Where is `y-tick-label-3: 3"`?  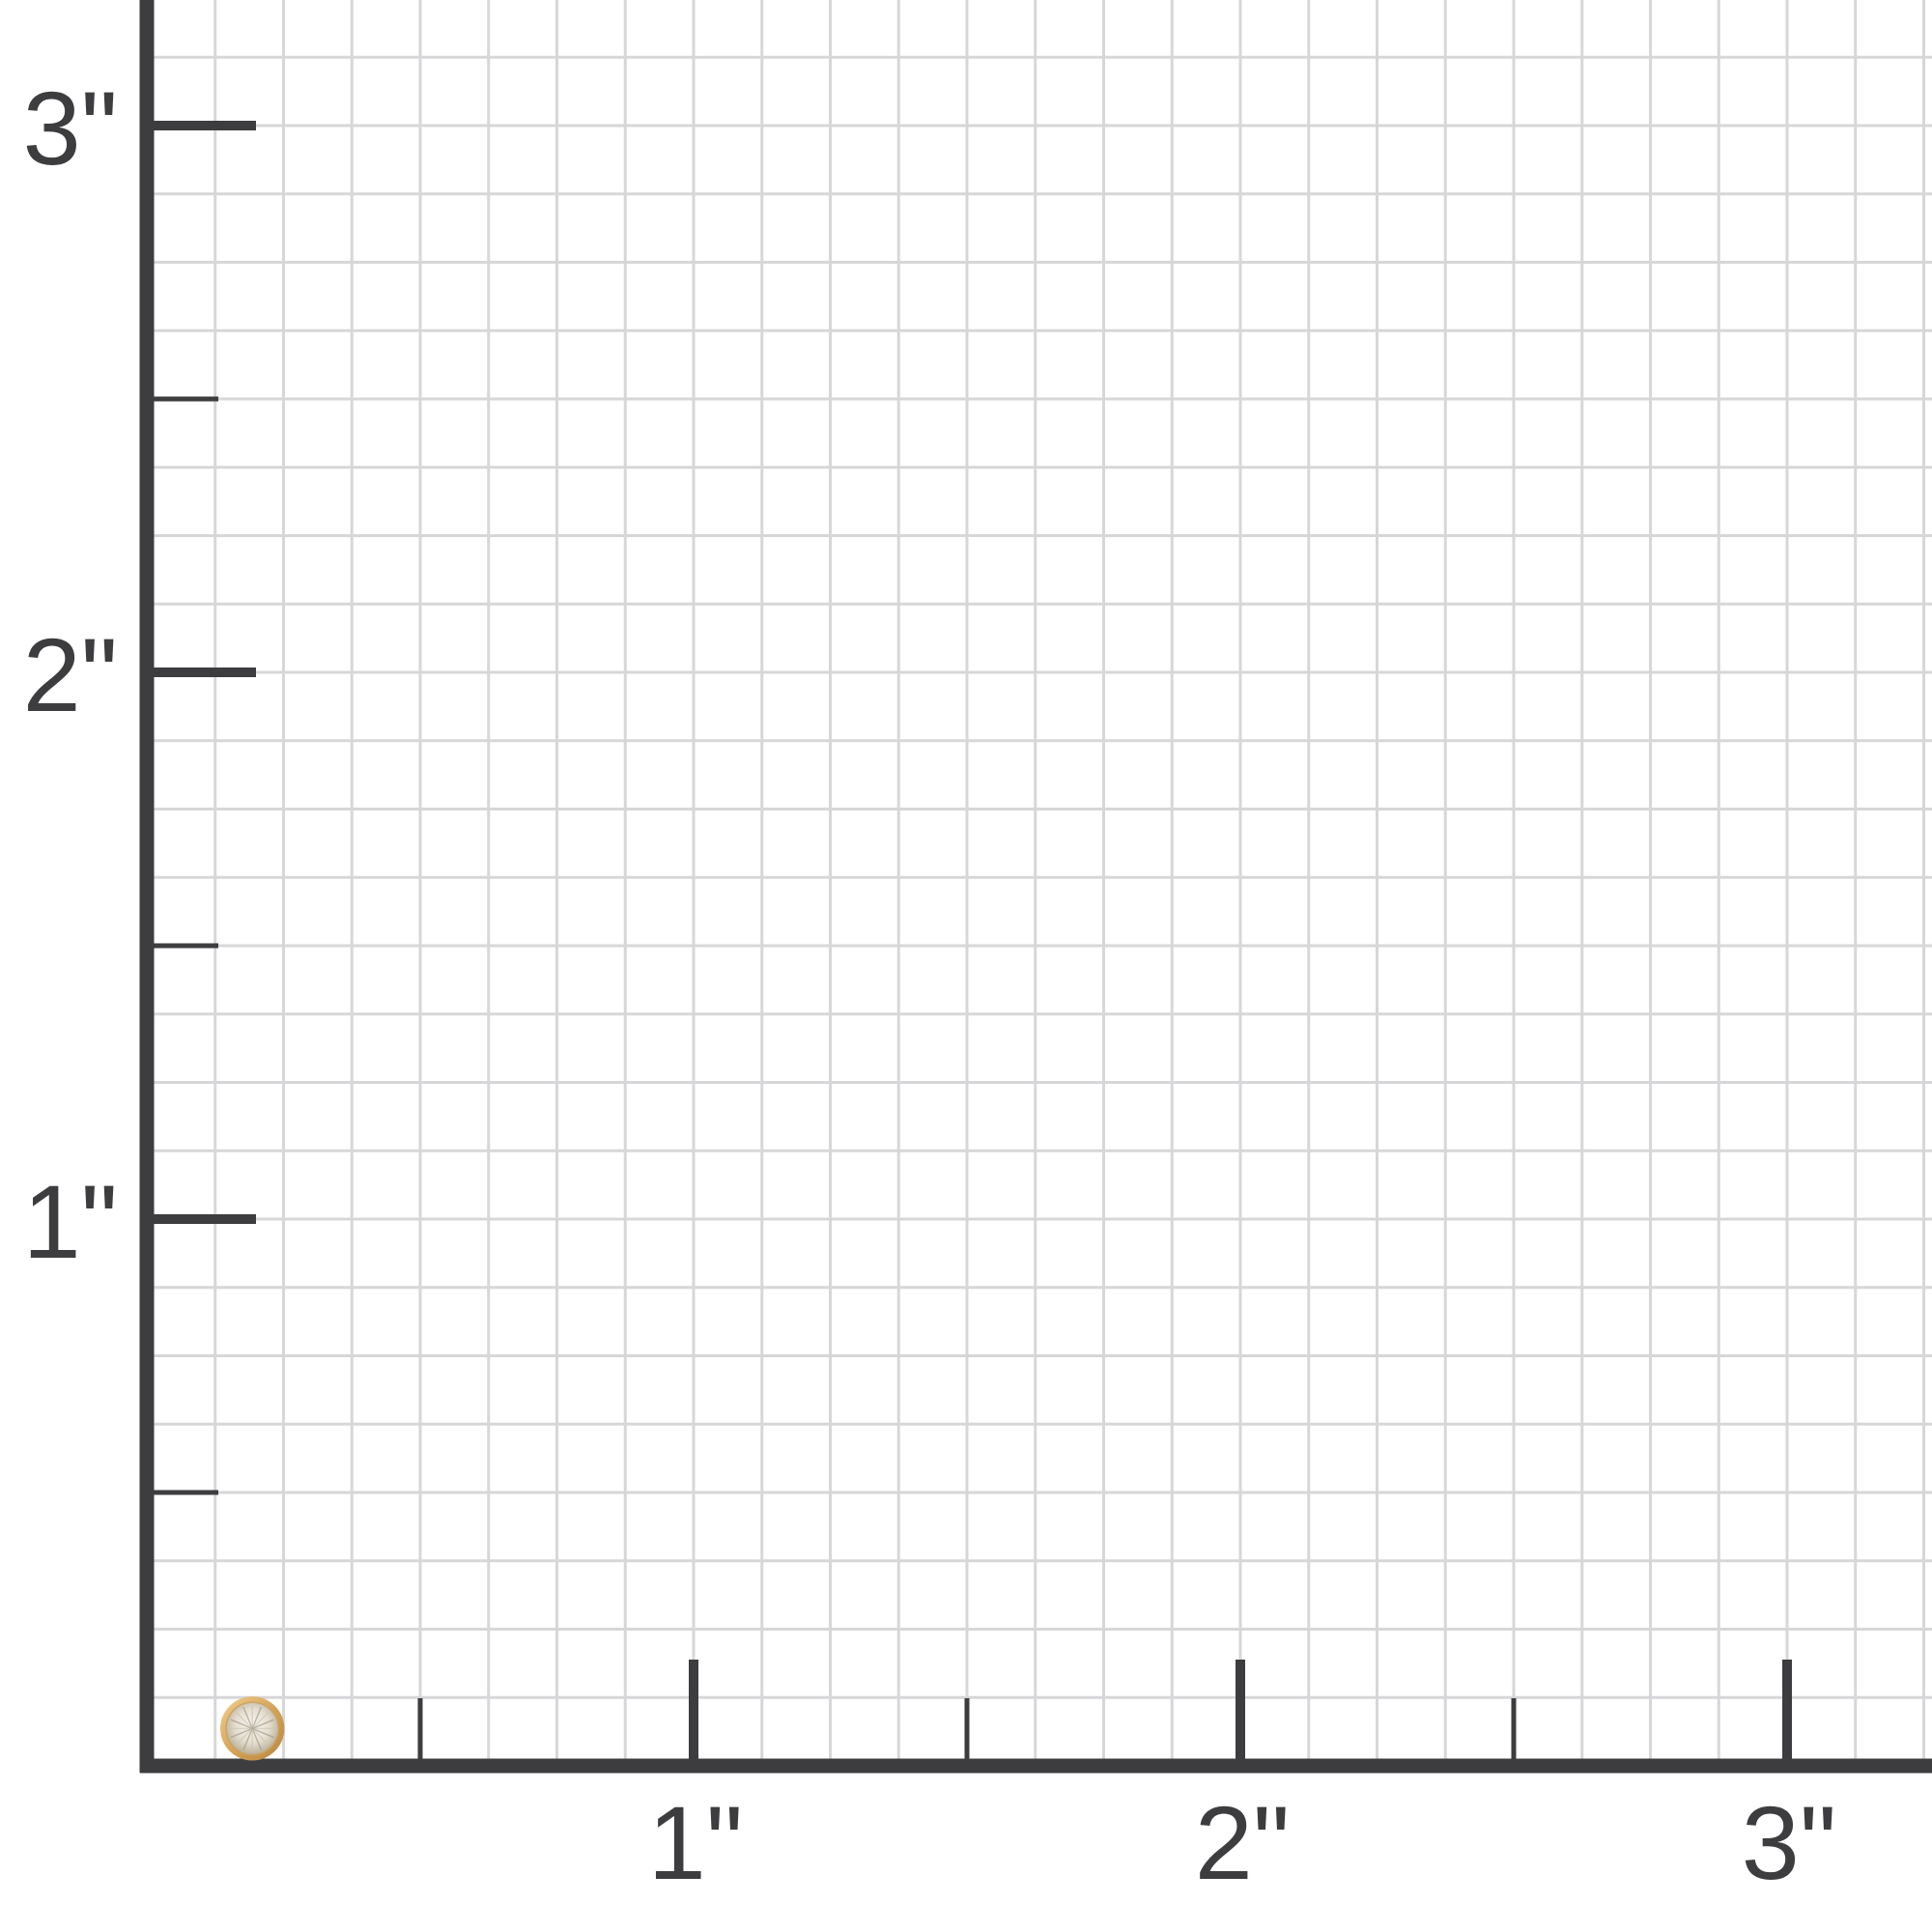
y-tick-label-3: 3" is located at coordinates (70, 128).